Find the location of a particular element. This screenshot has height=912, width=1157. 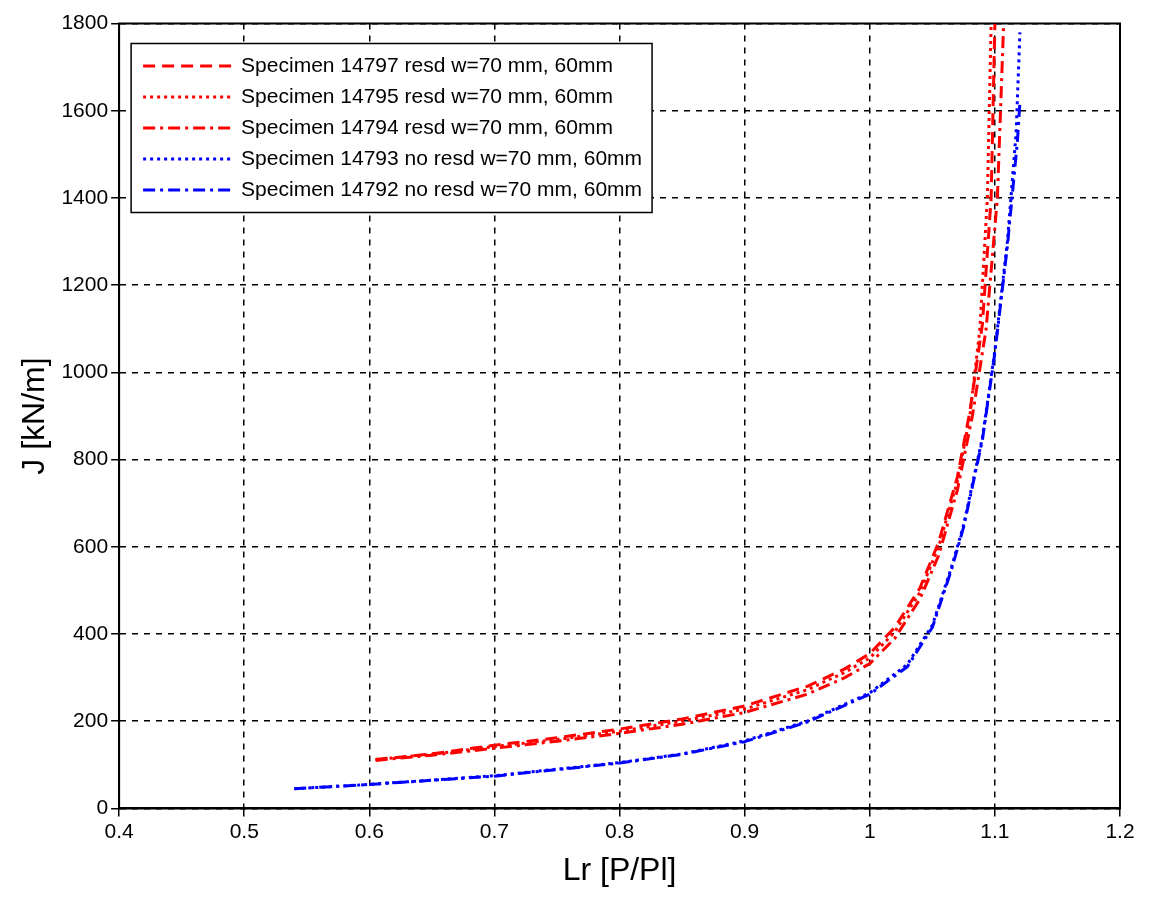

x-tick-label: 1.1 is located at coordinates (995, 830).